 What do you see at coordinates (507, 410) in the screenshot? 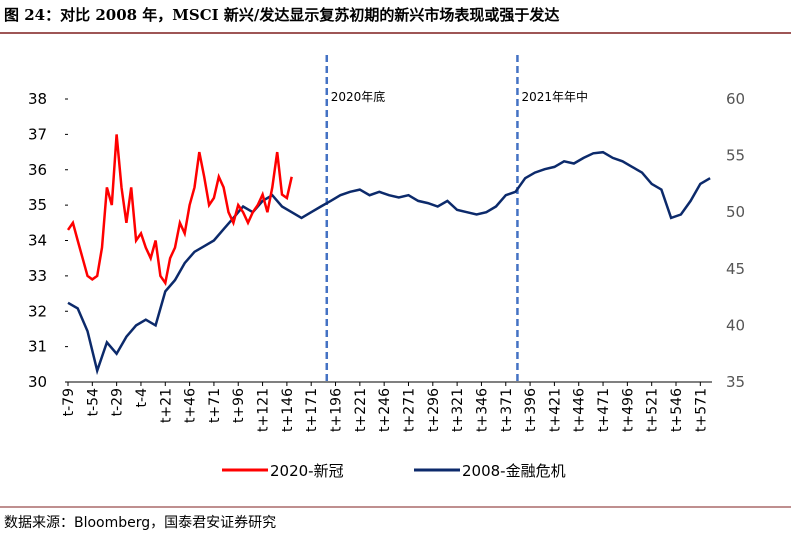
I see `x-tick-label: t+371` at bounding box center [507, 410].